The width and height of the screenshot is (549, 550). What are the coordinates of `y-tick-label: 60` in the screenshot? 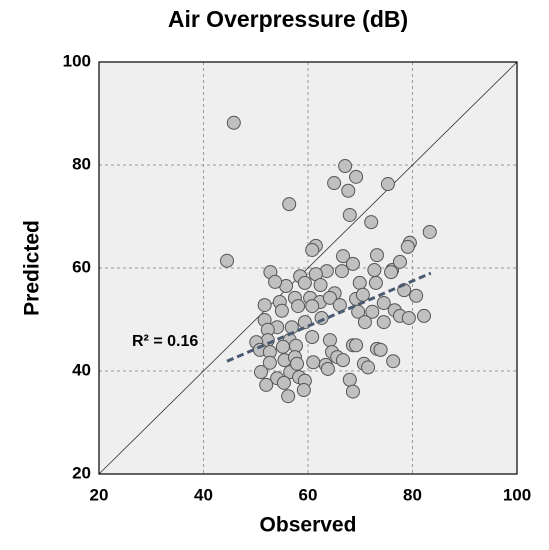 It's located at (81, 266).